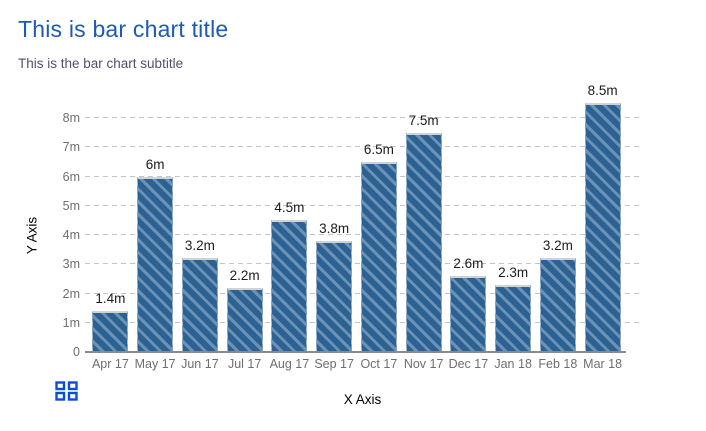 Image resolution: width=706 pixels, height=431 pixels. I want to click on bar-slot: 6m, so click(155, 226).